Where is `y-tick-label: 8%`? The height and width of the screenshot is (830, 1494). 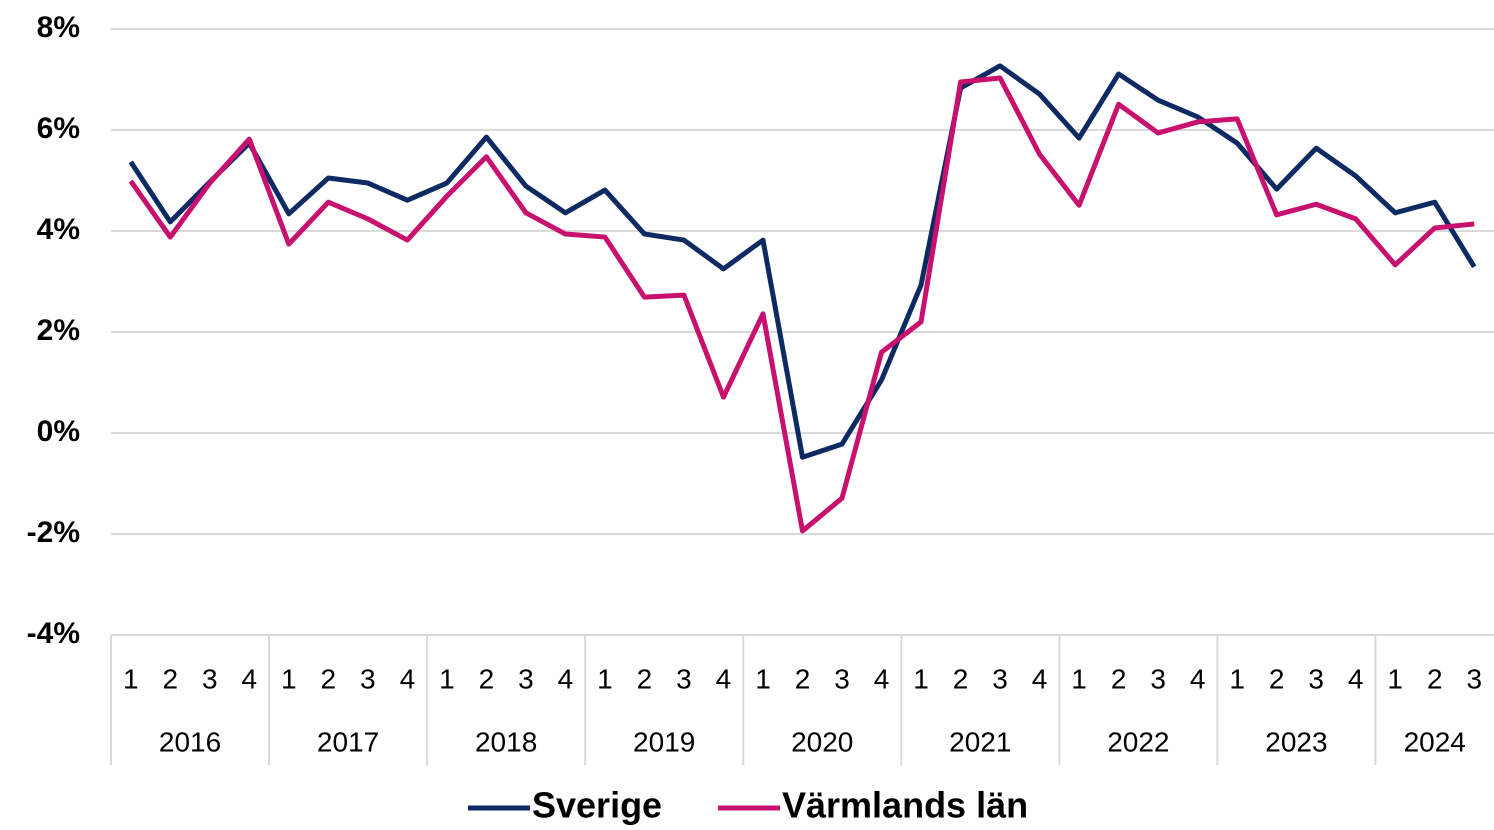 y-tick-label: 8% is located at coordinates (58, 27).